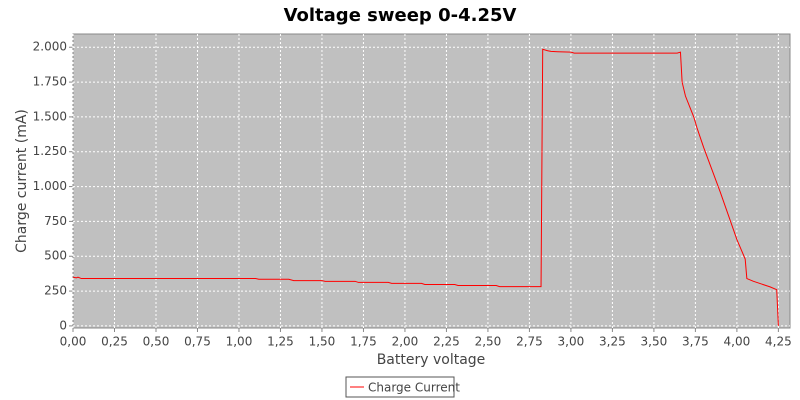 This screenshot has height=400, width=800. Describe the element at coordinates (529, 342) in the screenshot. I see `x-tick-label: 2,75` at that location.